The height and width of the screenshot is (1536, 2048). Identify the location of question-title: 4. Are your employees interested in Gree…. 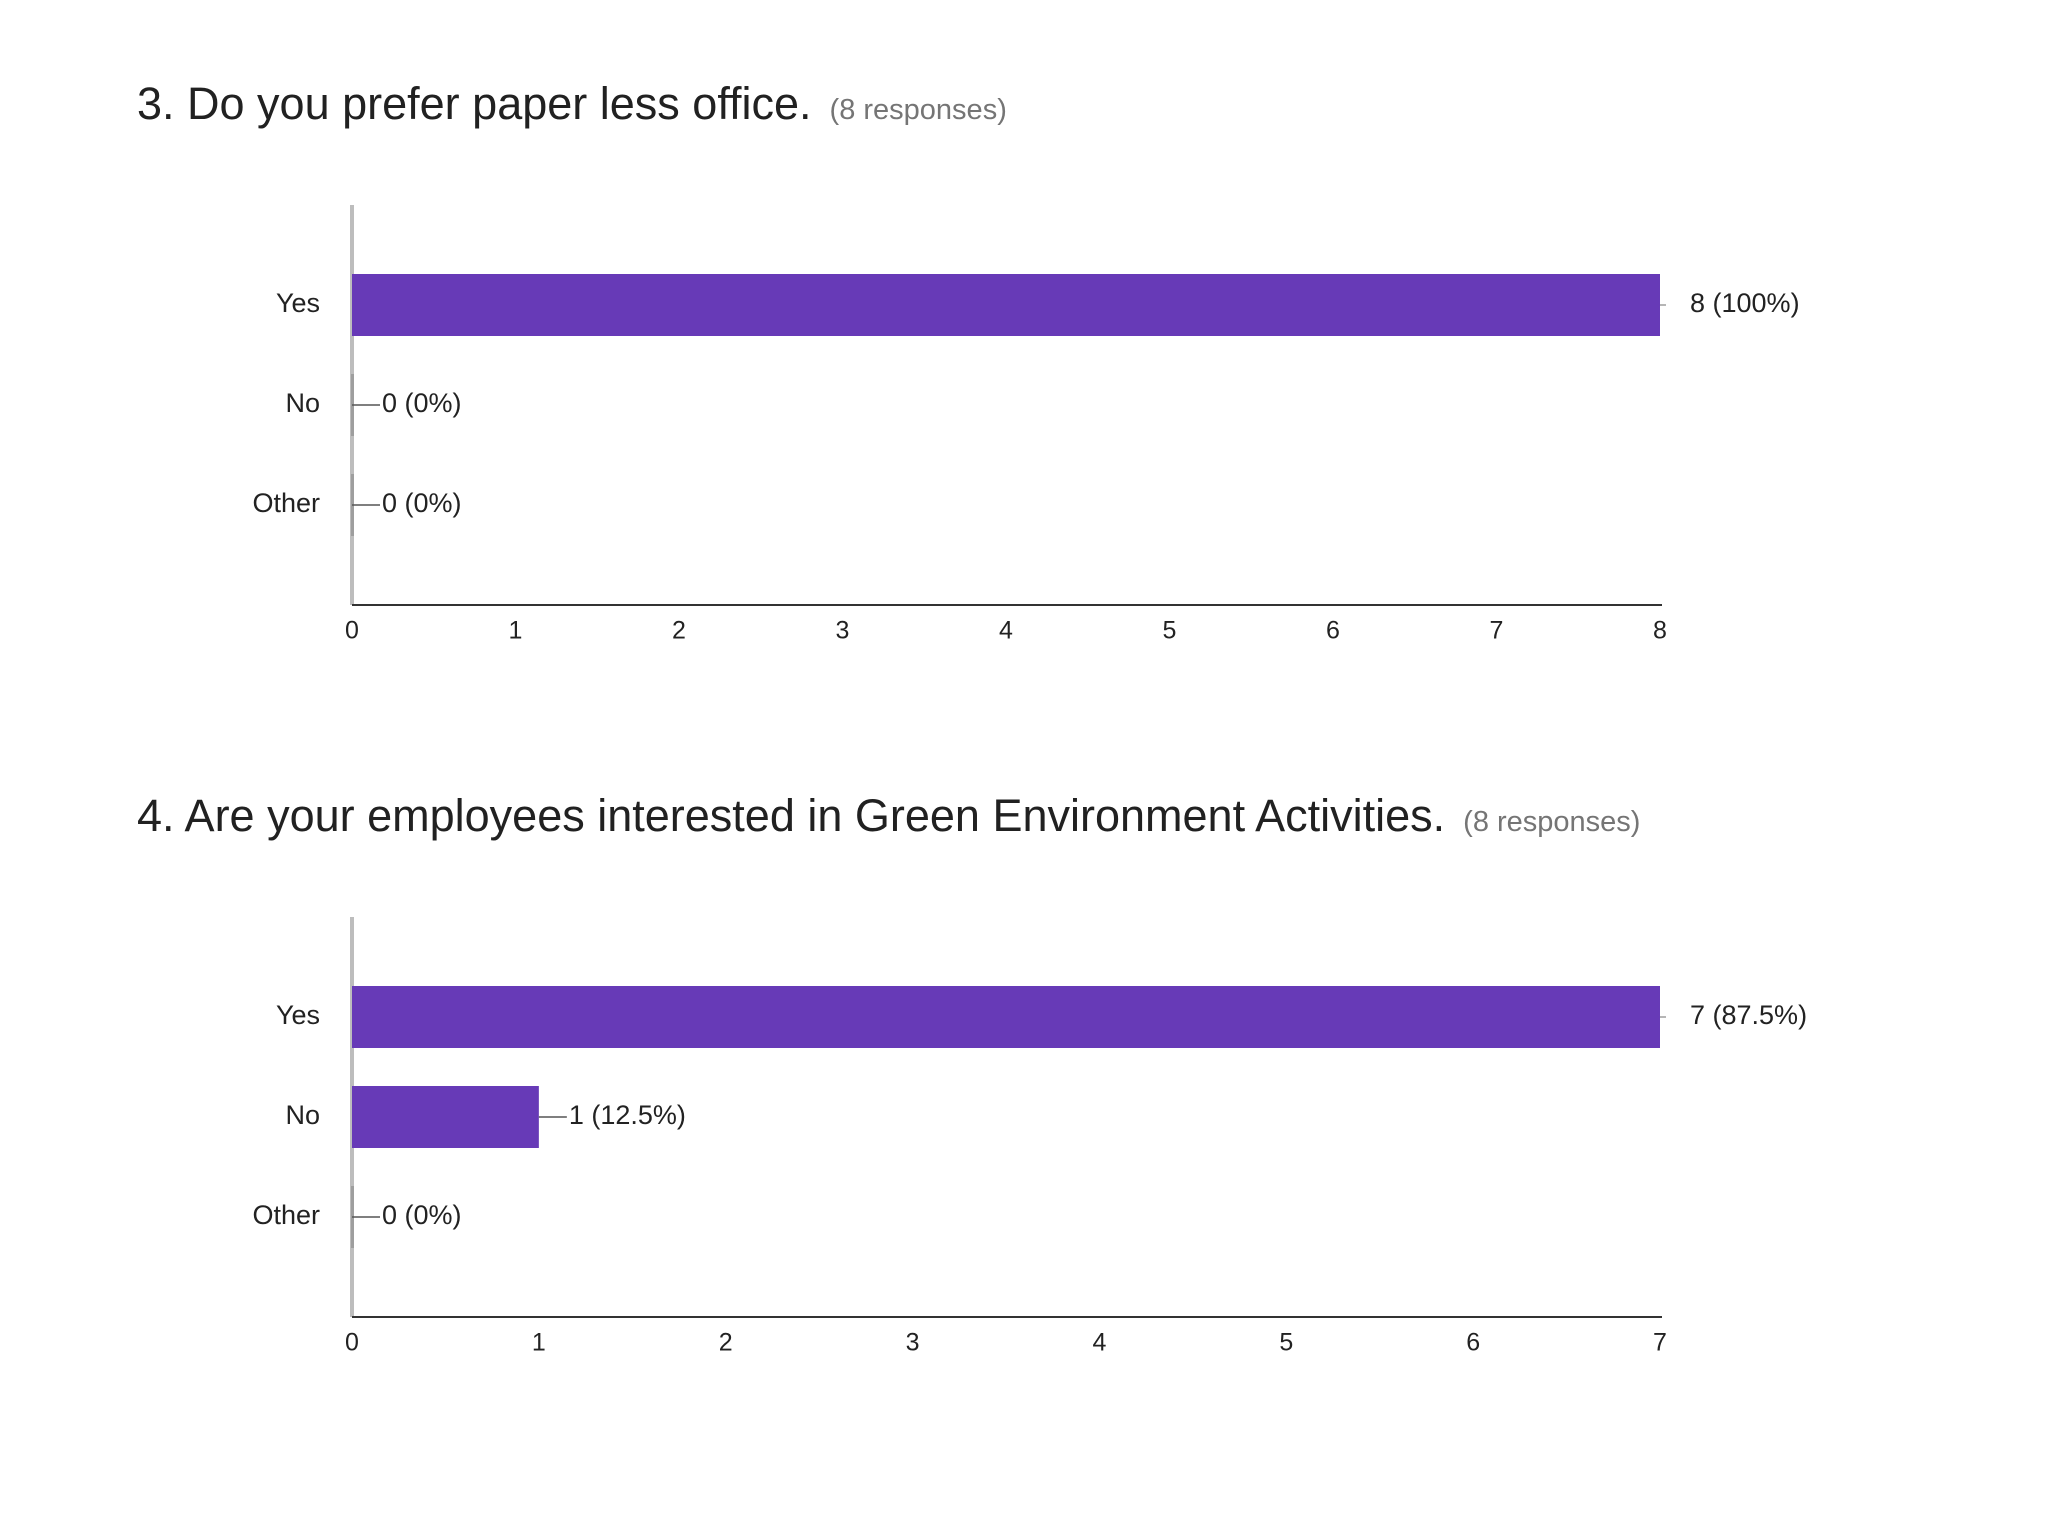
(791, 815).